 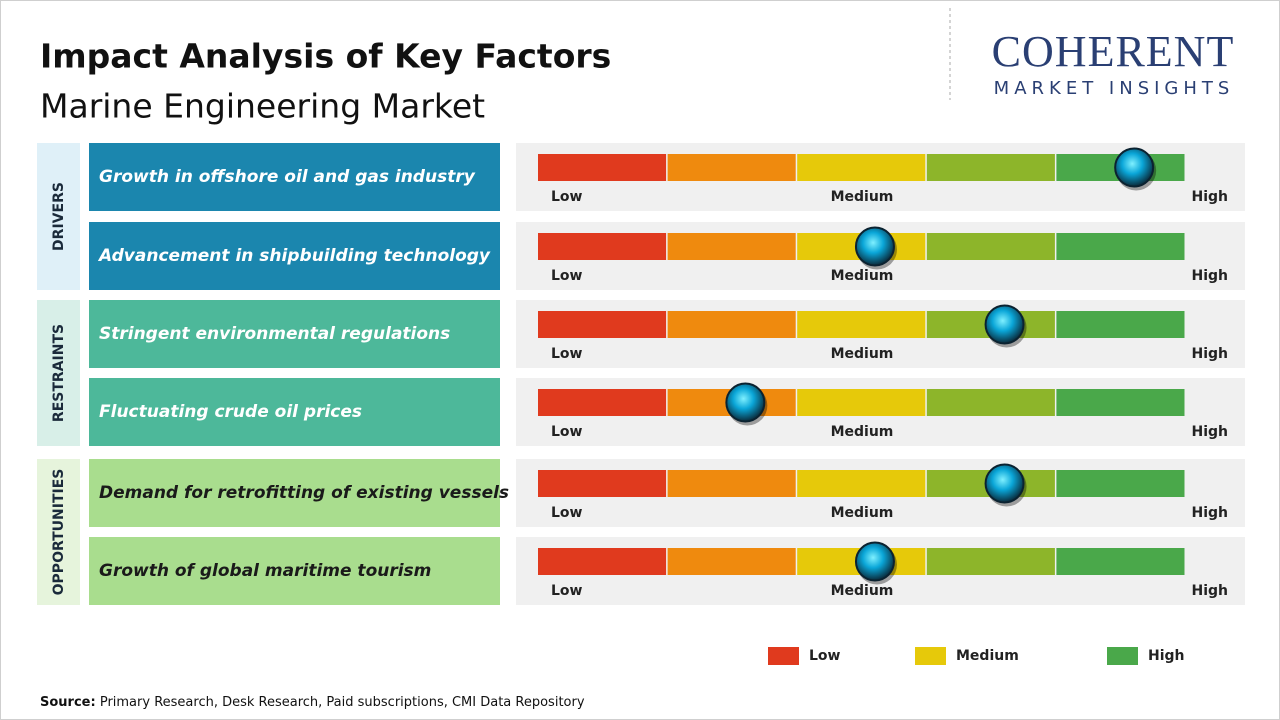 What do you see at coordinates (1166, 656) in the screenshot?
I see `legend-label: High` at bounding box center [1166, 656].